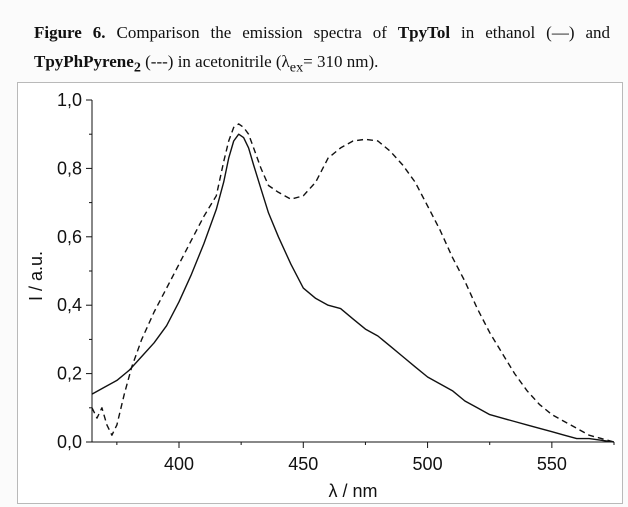 The width and height of the screenshot is (628, 507). Describe the element at coordinates (303, 464) in the screenshot. I see `x-tick-label: 450` at that location.